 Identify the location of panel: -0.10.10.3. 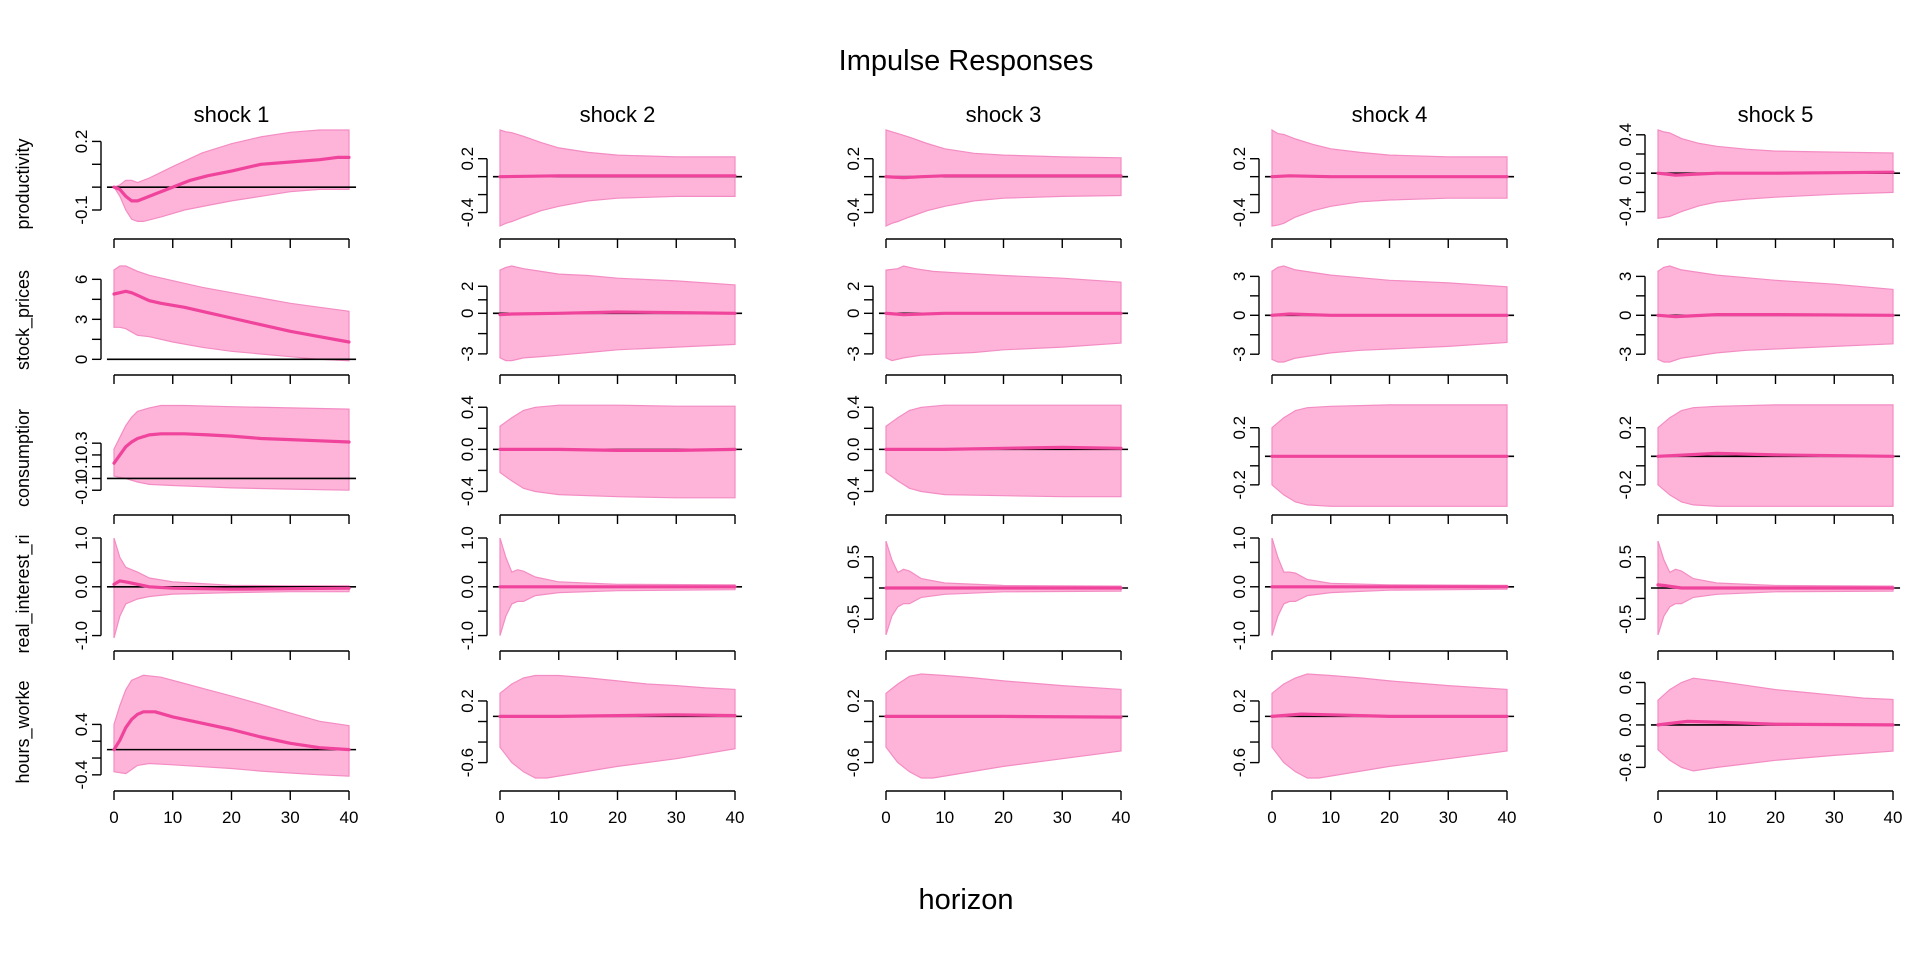
(214, 464).